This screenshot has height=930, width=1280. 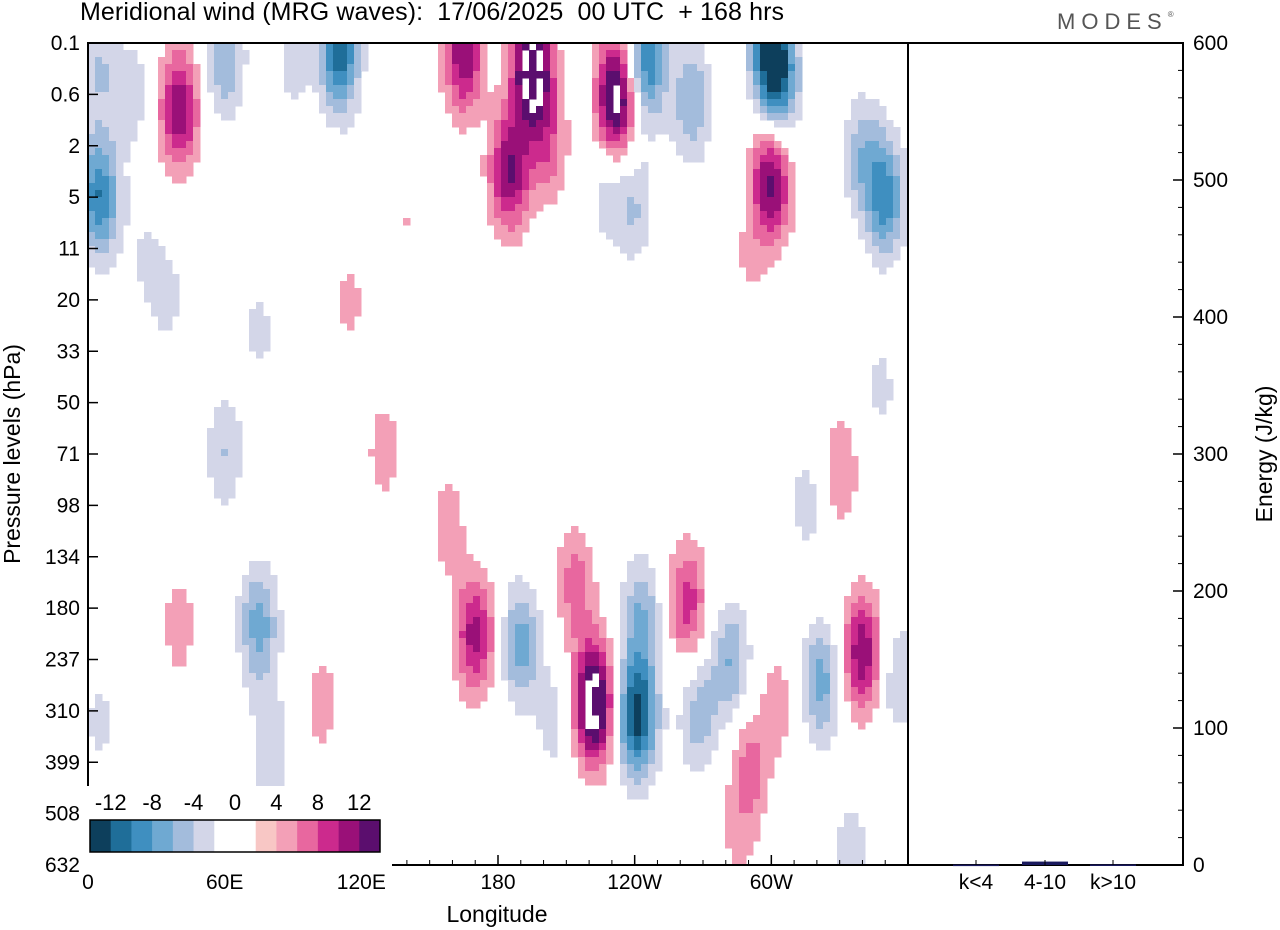 What do you see at coordinates (69, 249) in the screenshot?
I see `y-tick-label: 11` at bounding box center [69, 249].